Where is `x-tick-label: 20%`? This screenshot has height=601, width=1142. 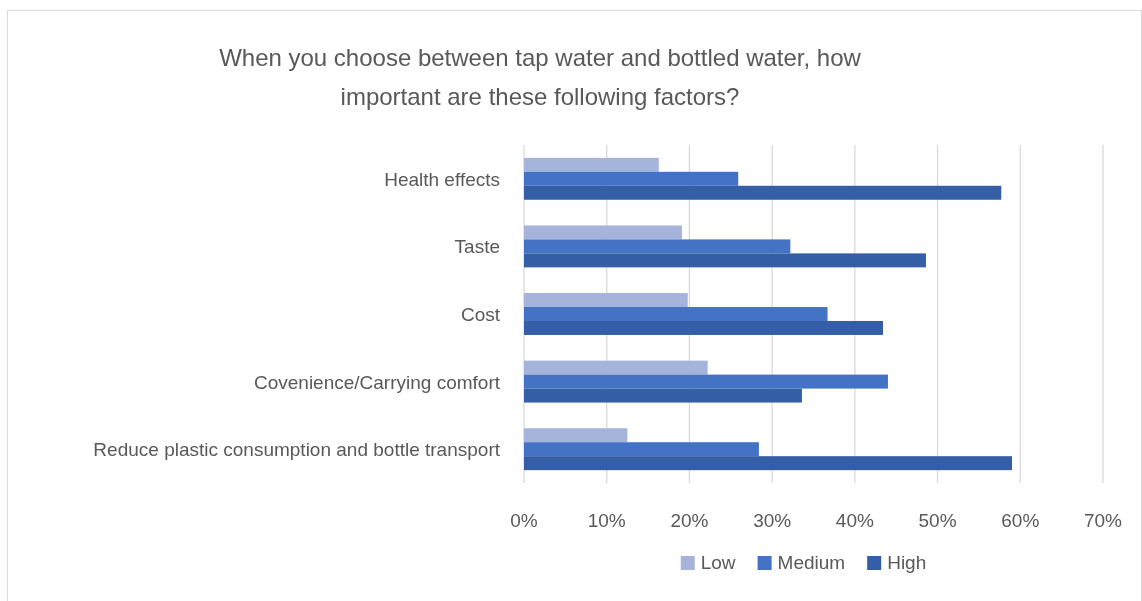 x-tick-label: 20% is located at coordinates (689, 520).